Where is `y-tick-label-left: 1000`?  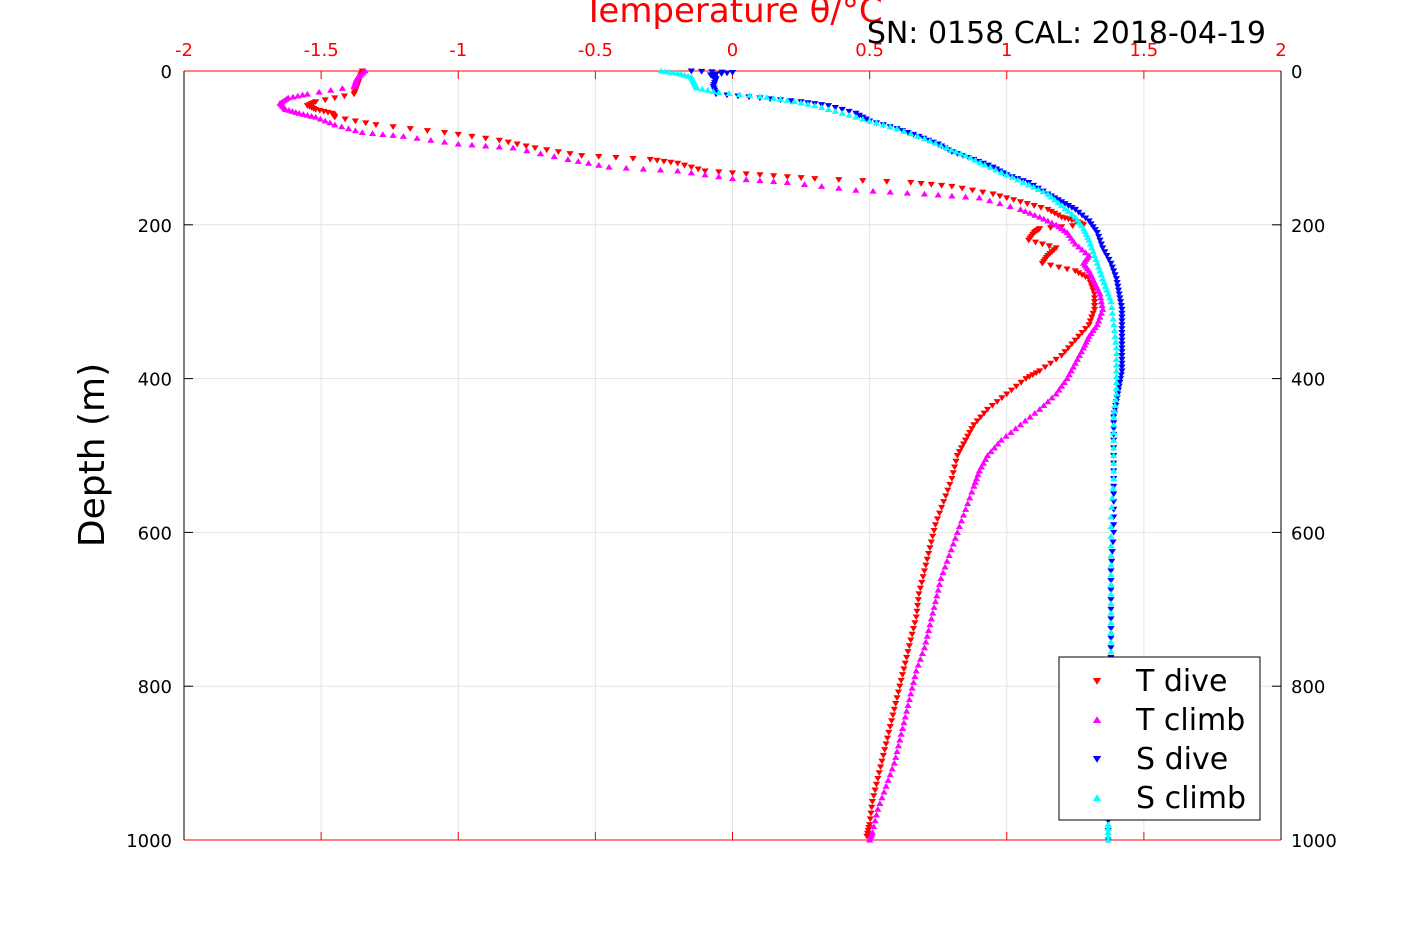
y-tick-label-left: 1000 is located at coordinates (149, 841).